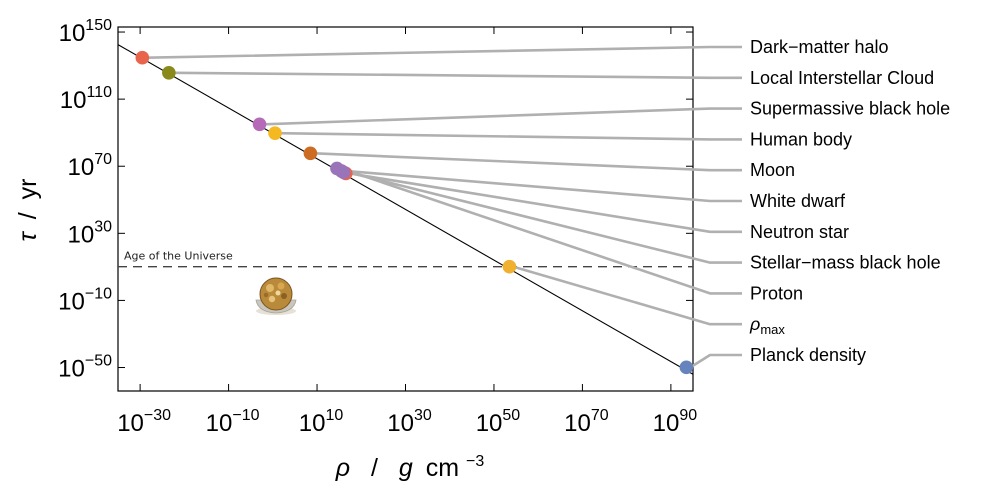  I want to click on x-tick-label: 1010, so click(321, 422).